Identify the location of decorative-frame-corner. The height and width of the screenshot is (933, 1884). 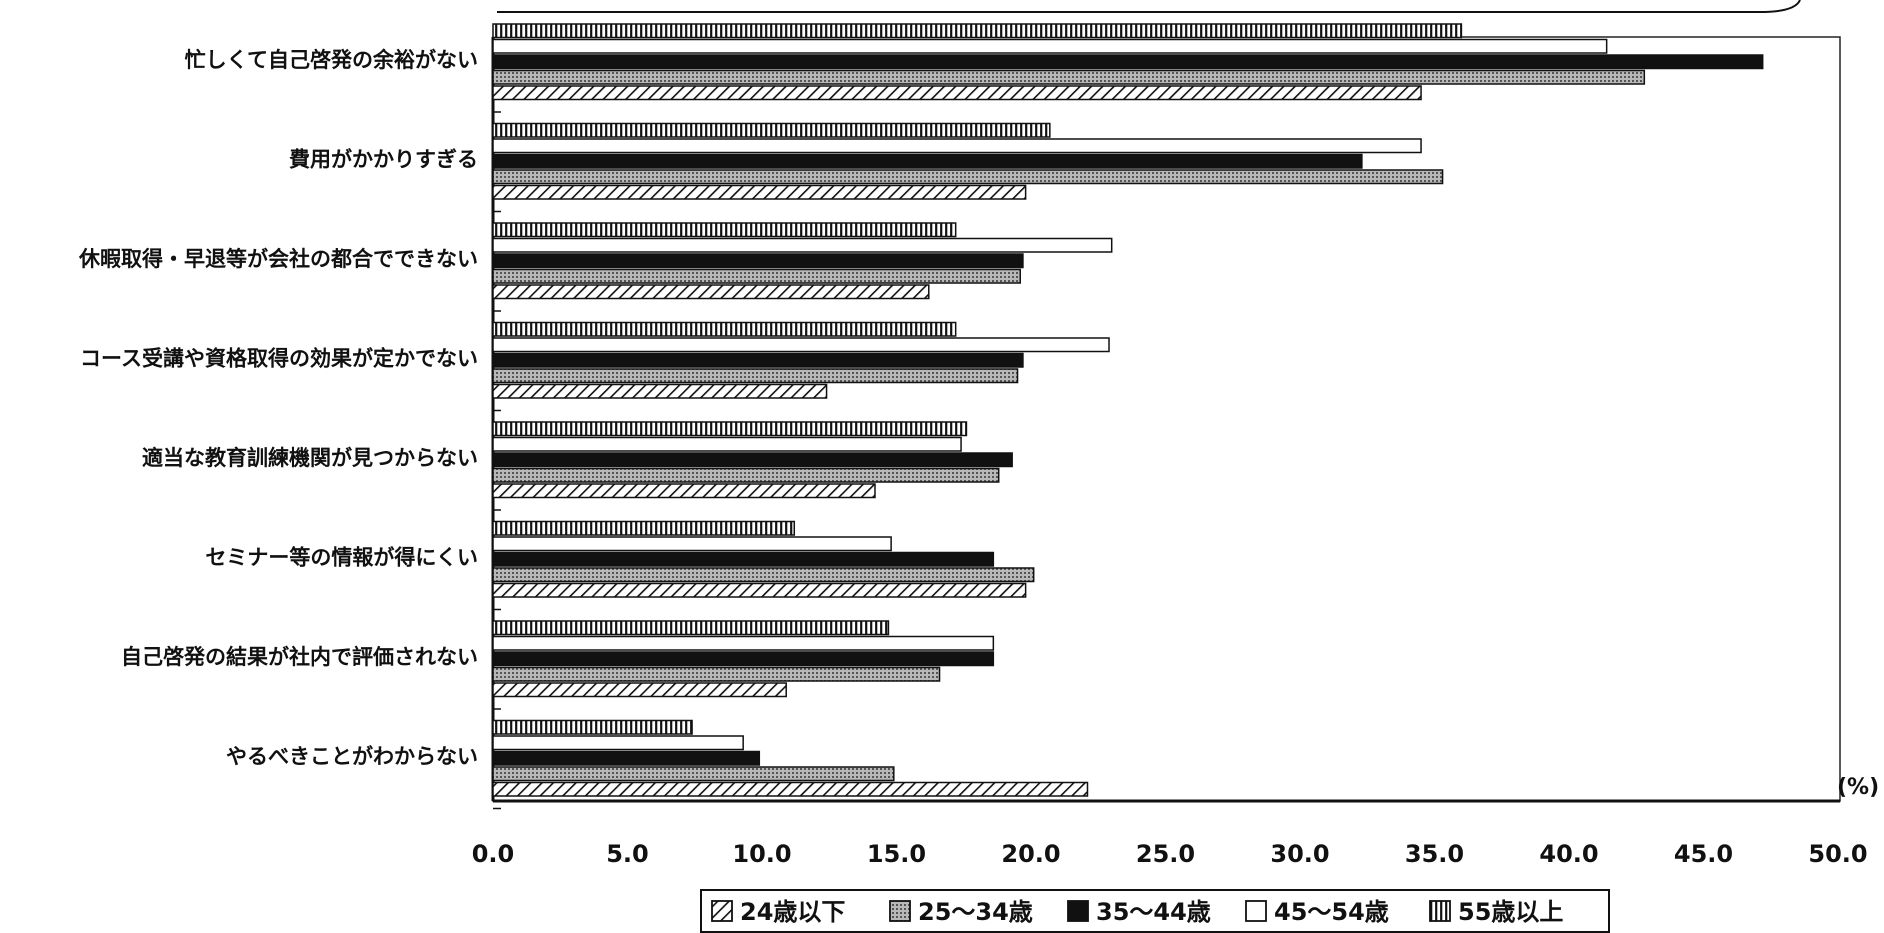
(1149, 6).